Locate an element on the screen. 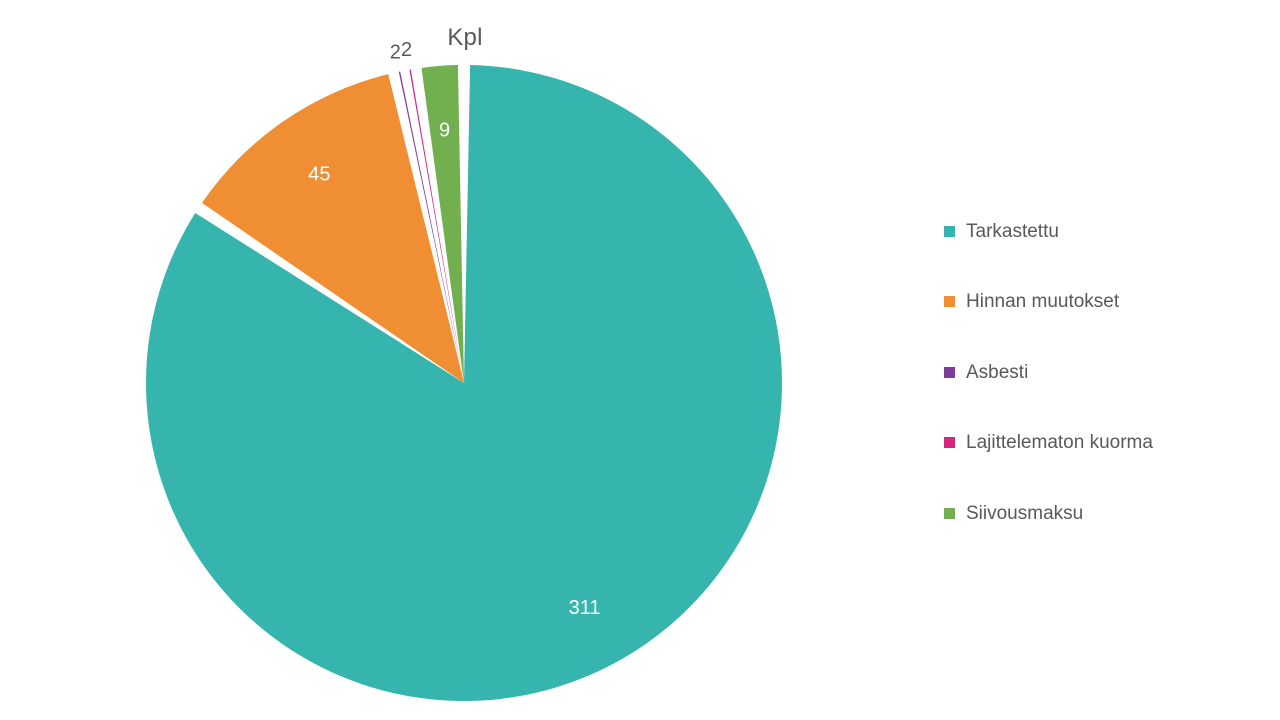 The width and height of the screenshot is (1280, 720). legend-item: Lajittelematon kuorma is located at coordinates (1104, 443).